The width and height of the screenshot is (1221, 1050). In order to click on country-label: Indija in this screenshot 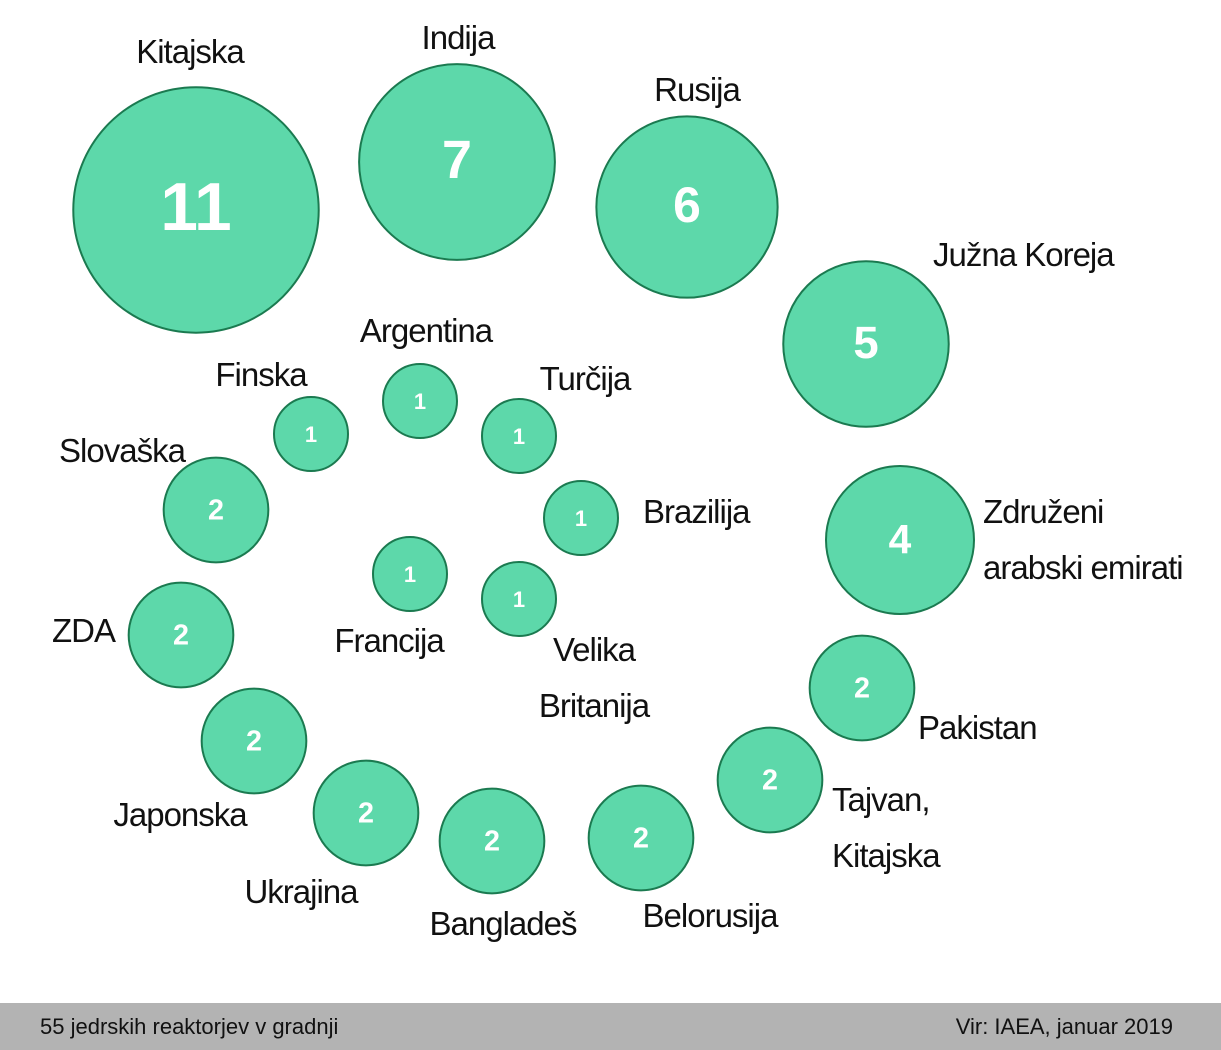, I will do `click(458, 37)`.